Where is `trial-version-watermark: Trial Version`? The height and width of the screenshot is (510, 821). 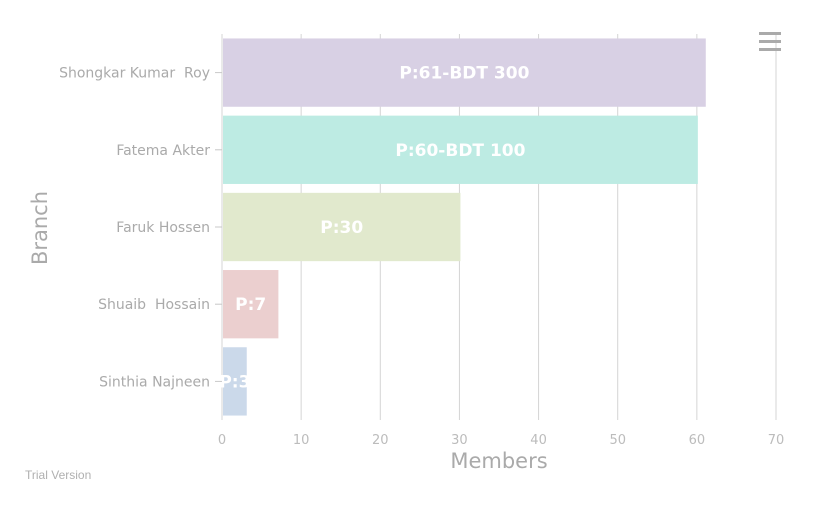
trial-version-watermark: Trial Version is located at coordinates (58, 475).